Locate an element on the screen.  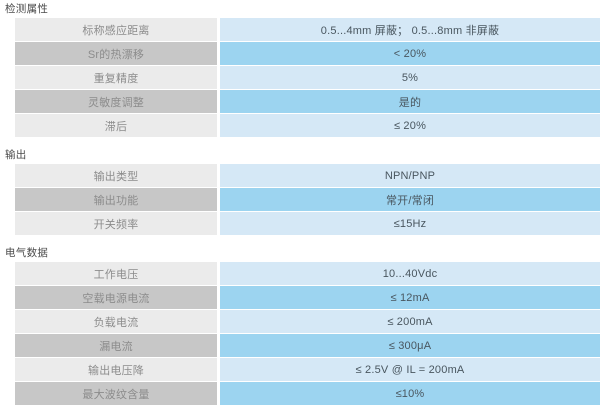
spec-value-cell: ≤ 200mA is located at coordinates (410, 321).